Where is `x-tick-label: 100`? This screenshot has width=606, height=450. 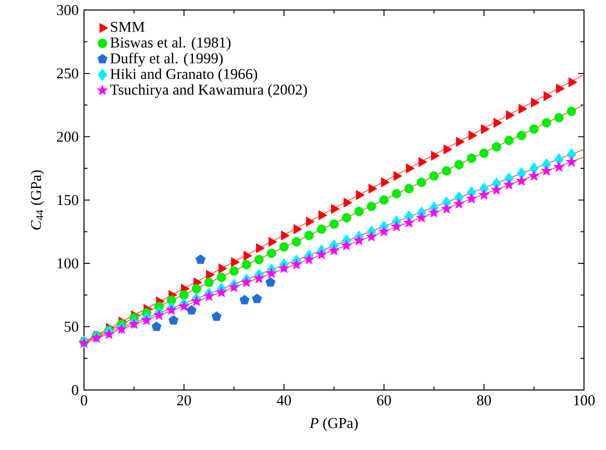
x-tick-label: 100 is located at coordinates (584, 400).